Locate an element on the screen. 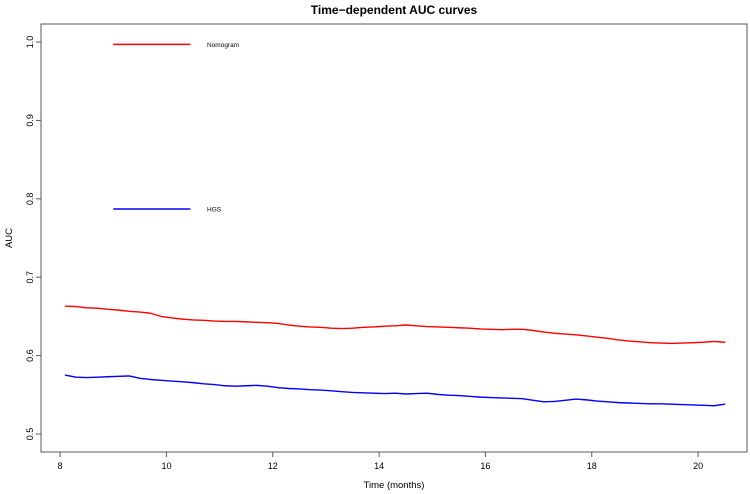  x-tick-label: 12 is located at coordinates (273, 466).